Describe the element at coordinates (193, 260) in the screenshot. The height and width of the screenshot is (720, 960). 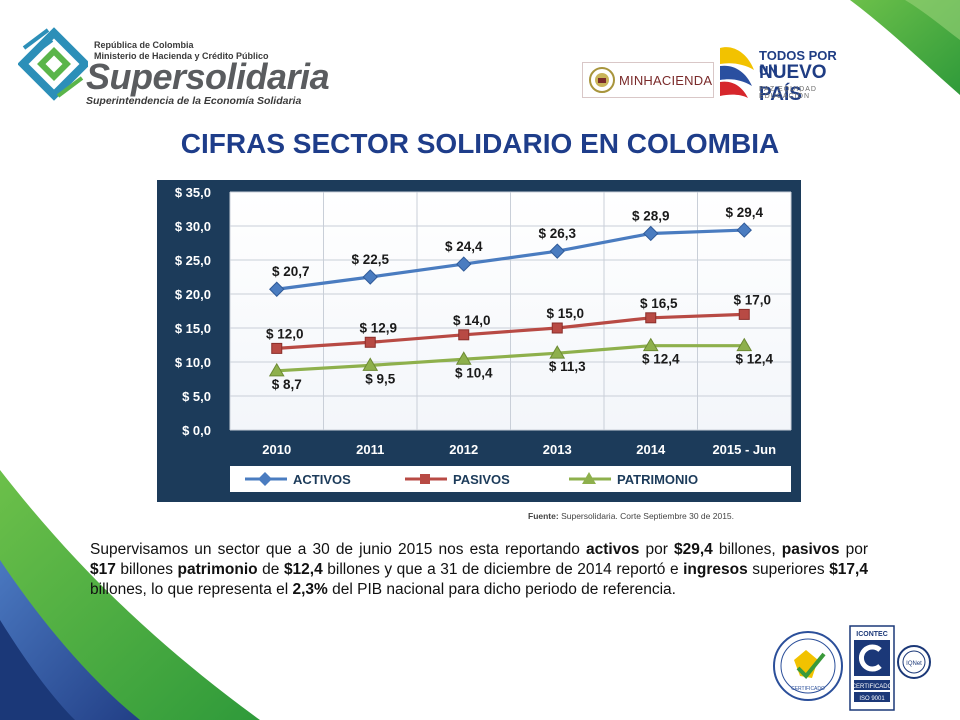
I see `y-tick-label: $ 25,0` at that location.